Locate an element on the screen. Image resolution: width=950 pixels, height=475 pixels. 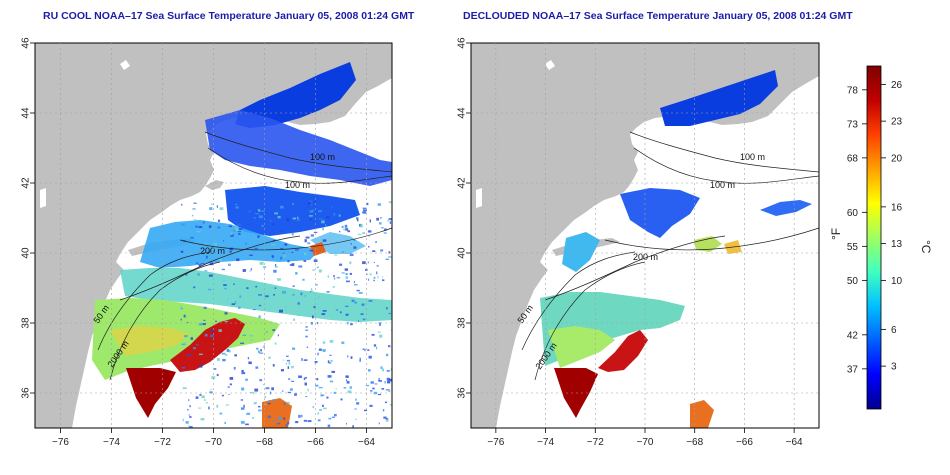
left-contour-label: 200 m is located at coordinates (212, 251).